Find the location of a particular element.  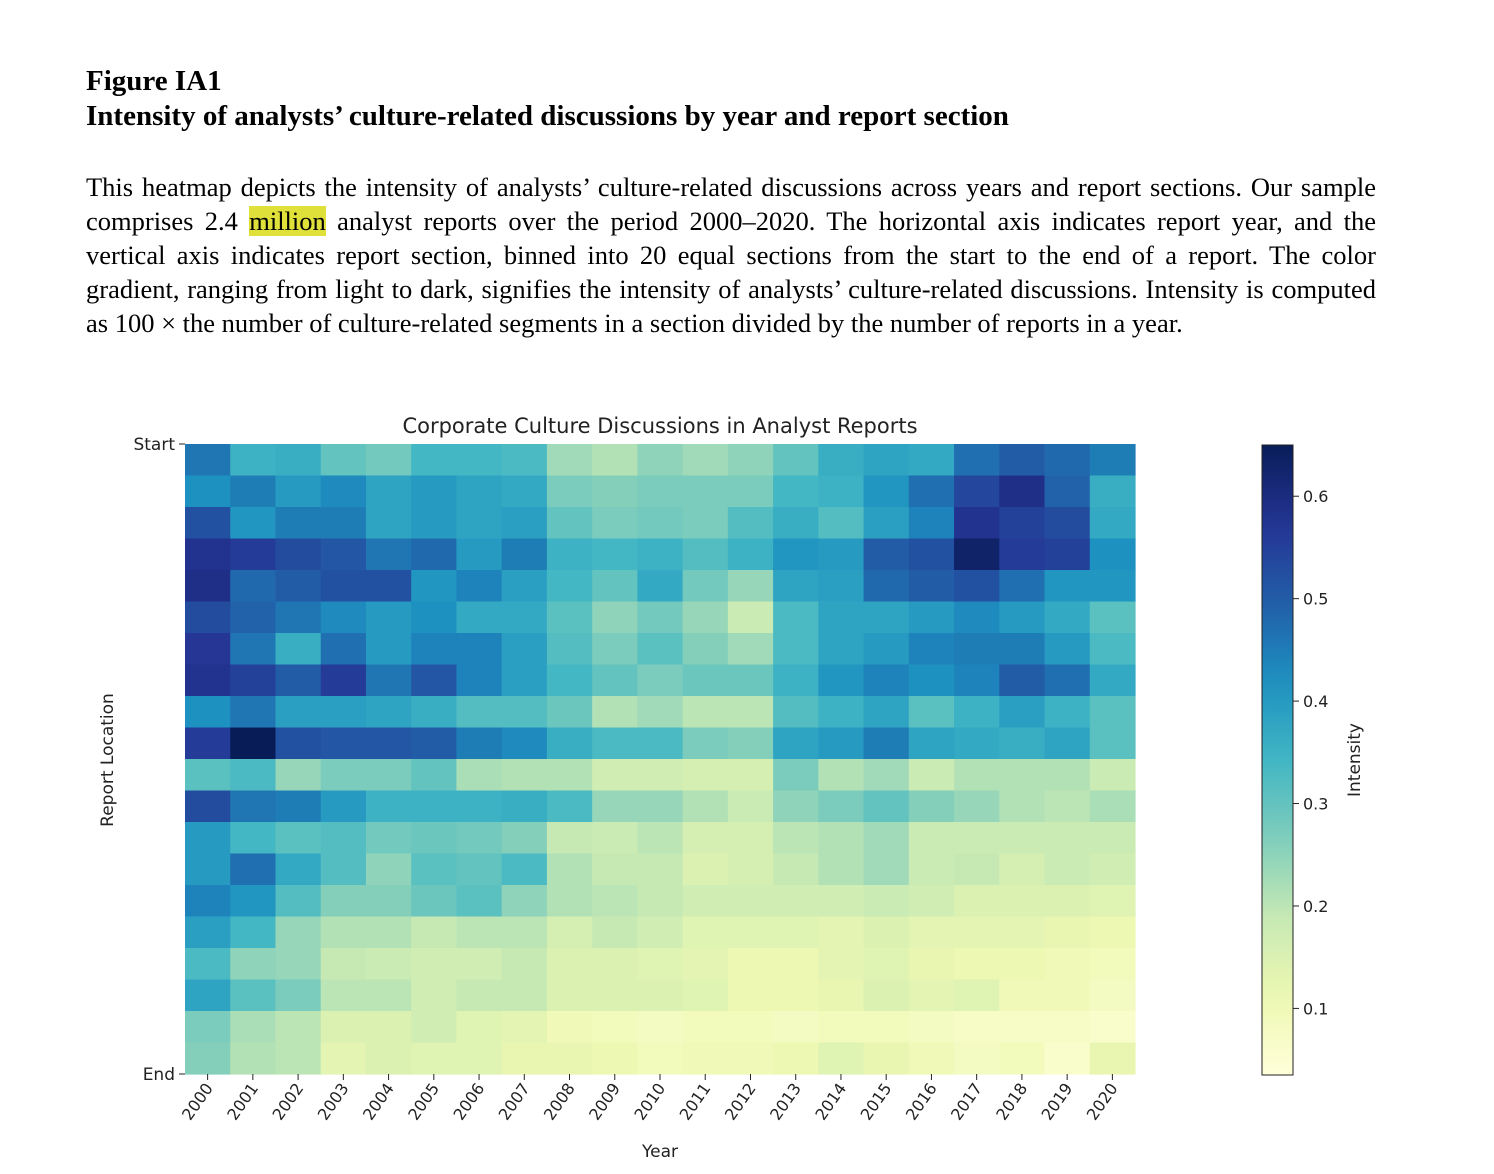

x-tick-label: 2006 is located at coordinates (468, 1101).